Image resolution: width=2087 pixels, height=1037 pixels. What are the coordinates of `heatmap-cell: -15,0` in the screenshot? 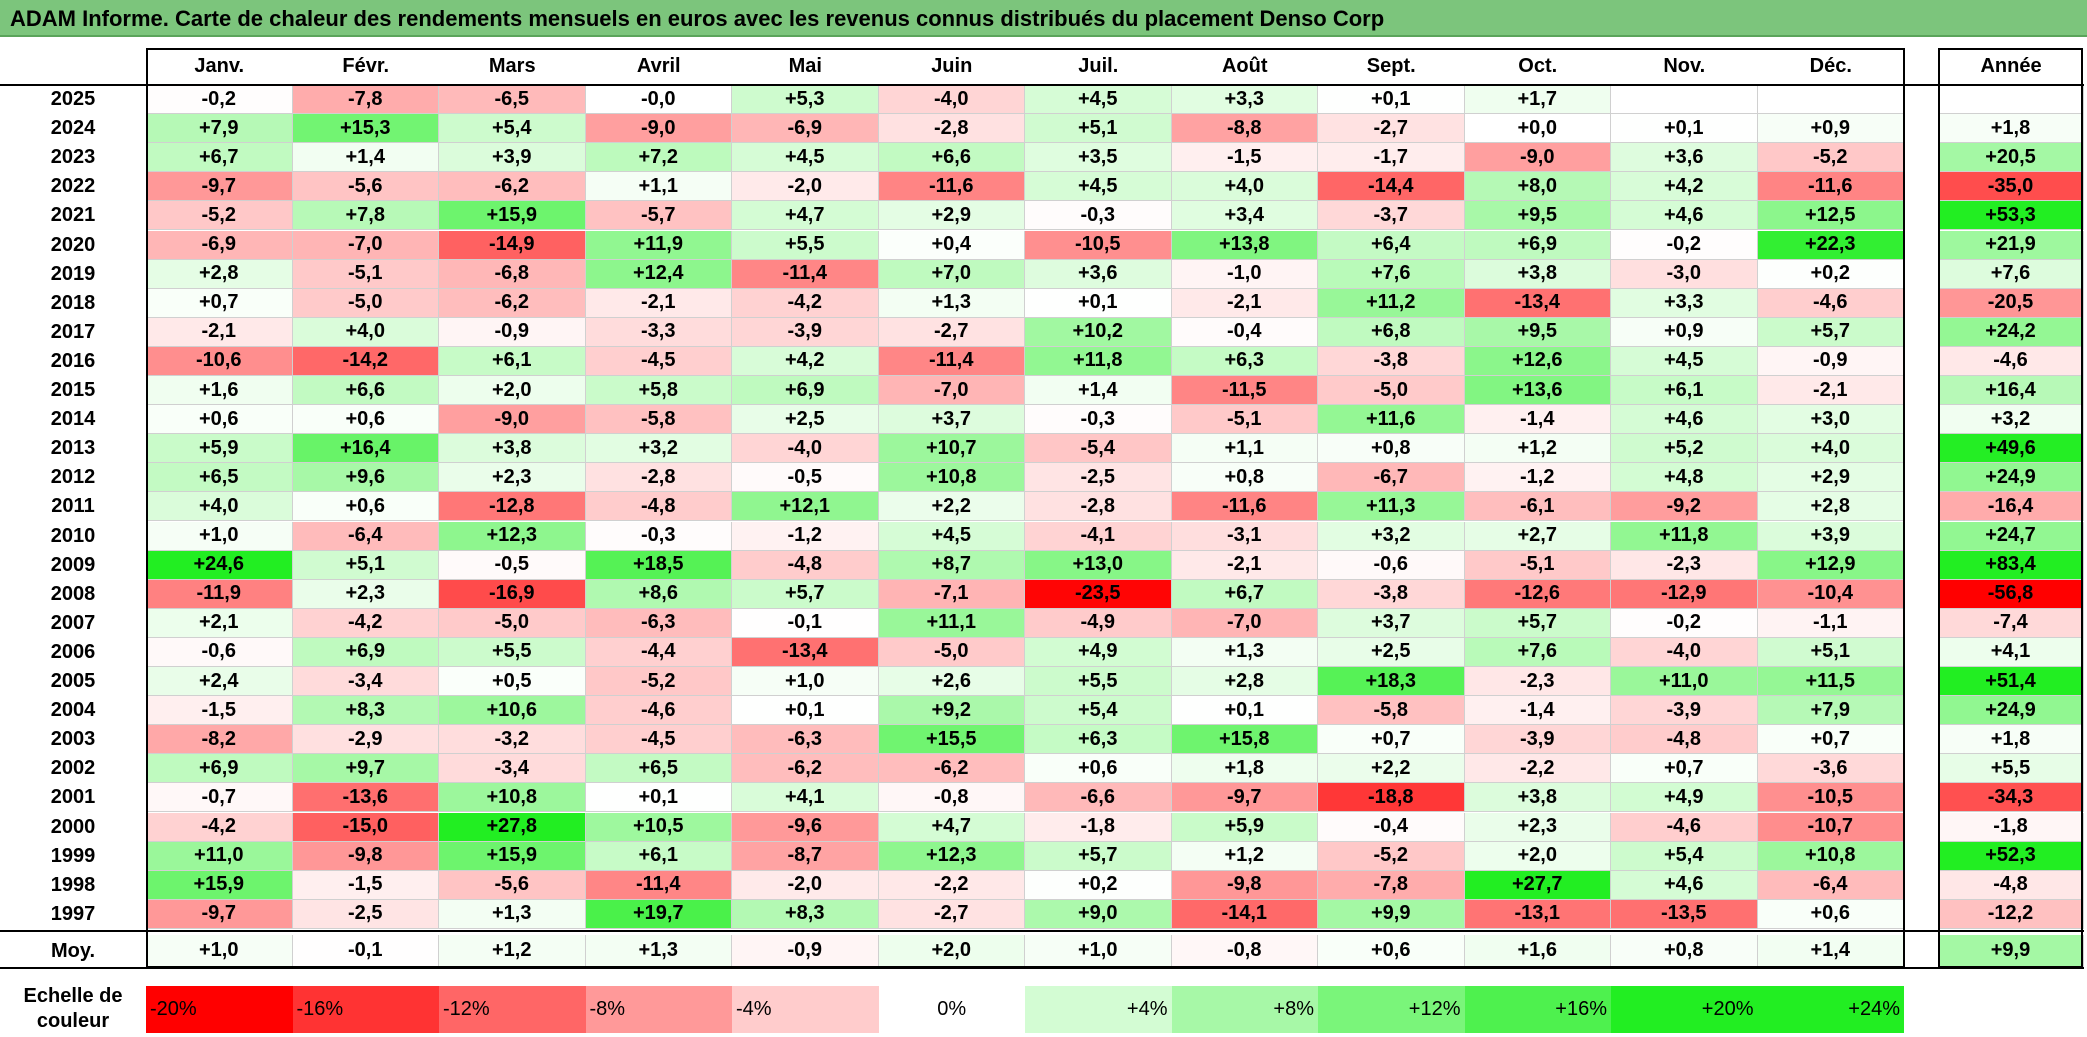 It's located at (365, 827).